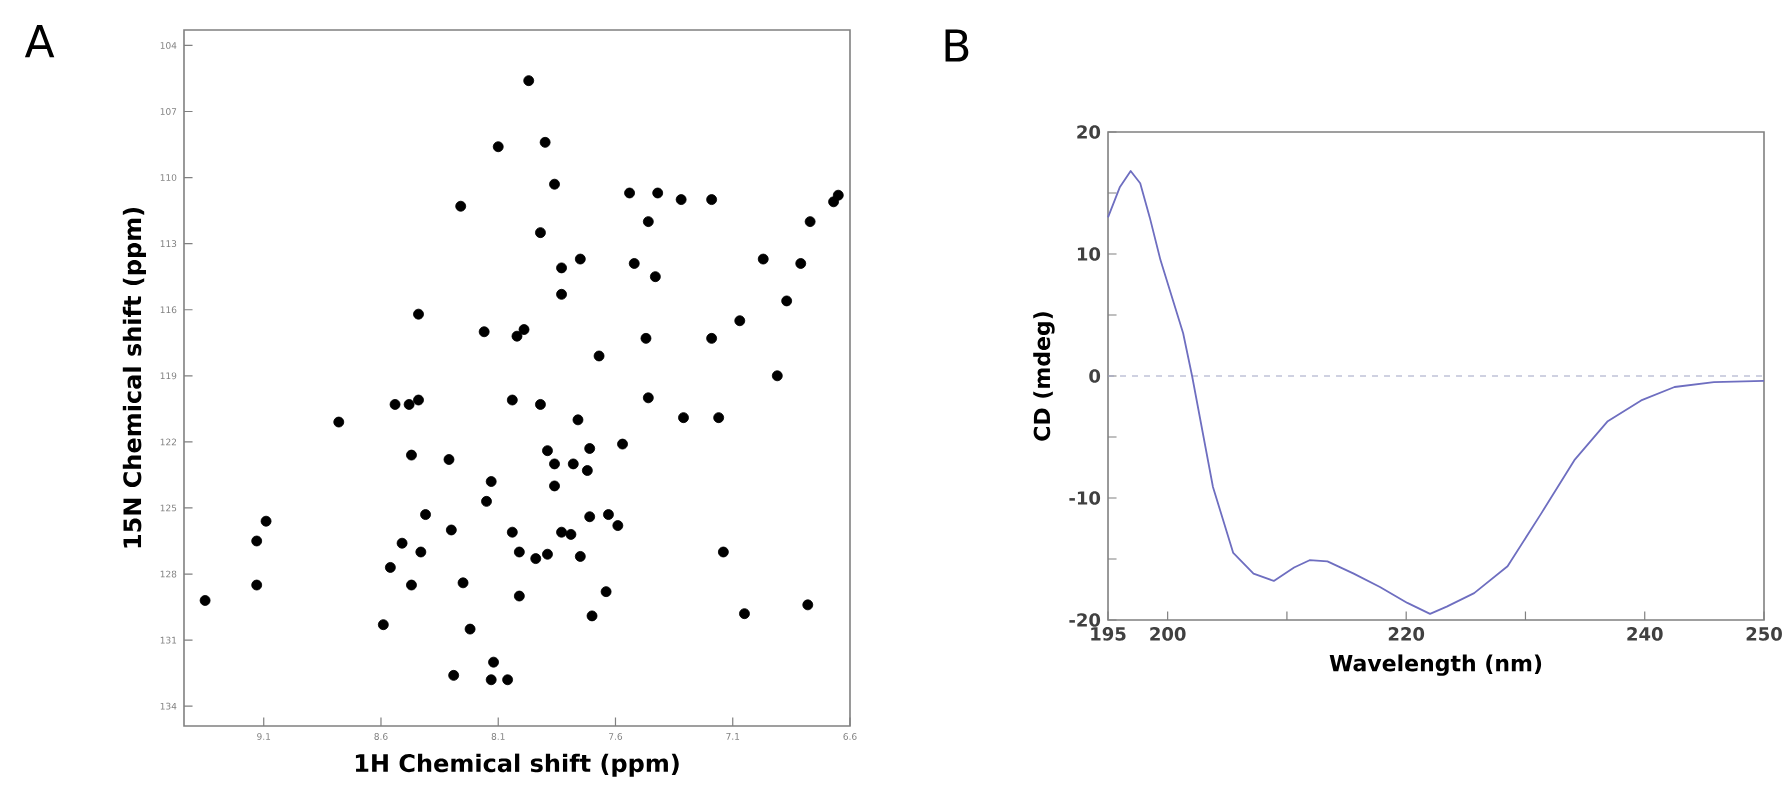  What do you see at coordinates (1085, 620) in the screenshot?
I see `y-tick-label: -20` at bounding box center [1085, 620].